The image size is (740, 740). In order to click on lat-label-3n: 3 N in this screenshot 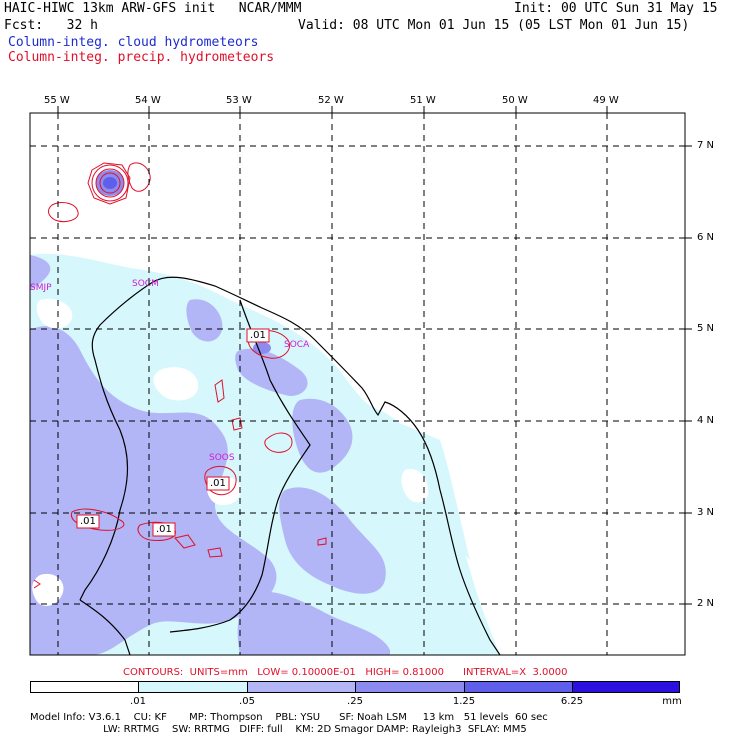, I will do `click(706, 512)`.